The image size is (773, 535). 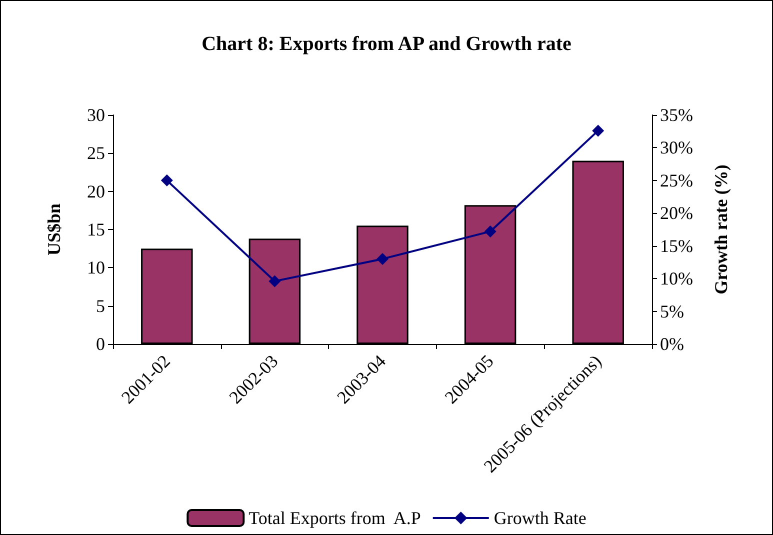 What do you see at coordinates (334, 518) in the screenshot?
I see `legend-label: Total Exports from A.P` at bounding box center [334, 518].